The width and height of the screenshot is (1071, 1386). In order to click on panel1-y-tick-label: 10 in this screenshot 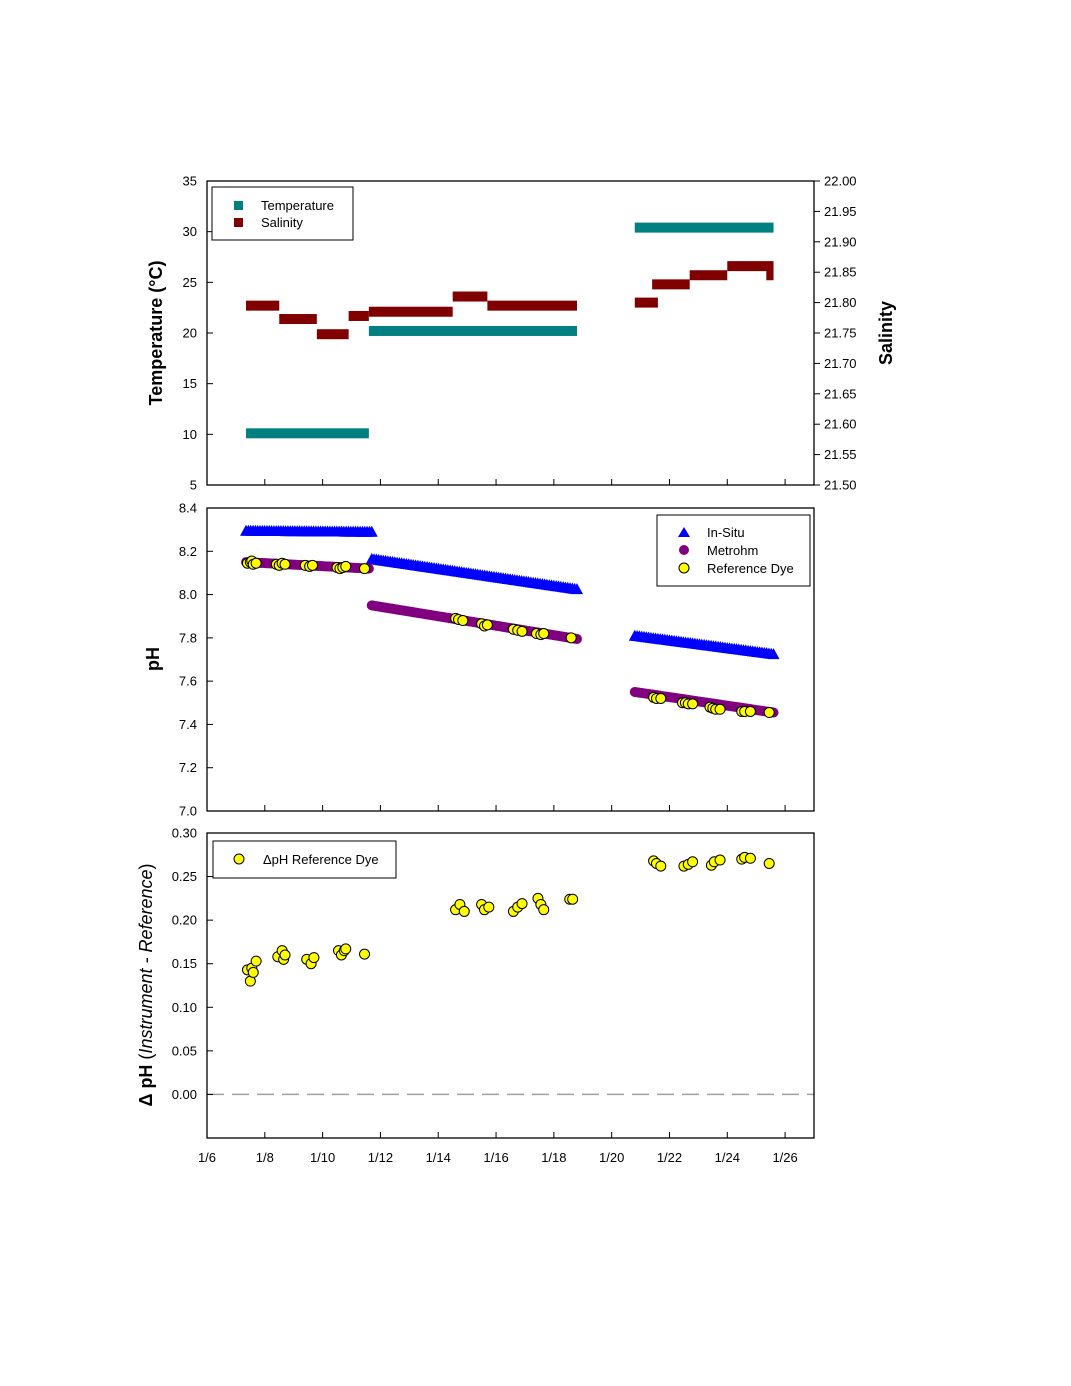, I will do `click(190, 434)`.